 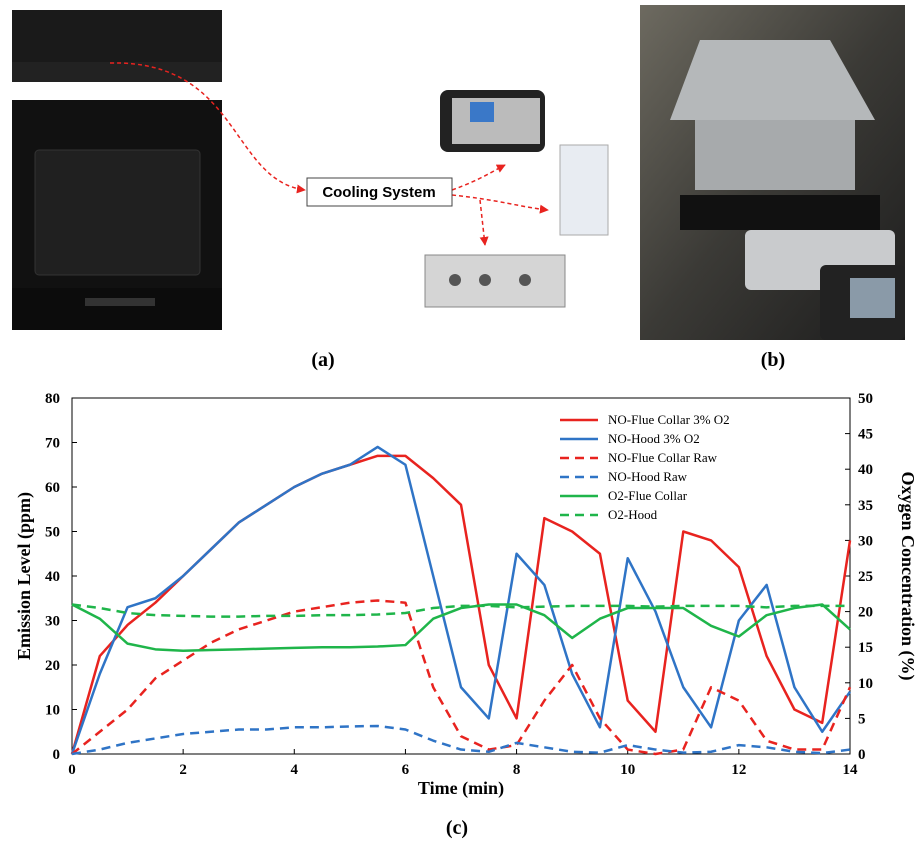 What do you see at coordinates (57, 755) in the screenshot?
I see `y-tick-label: 0` at bounding box center [57, 755].